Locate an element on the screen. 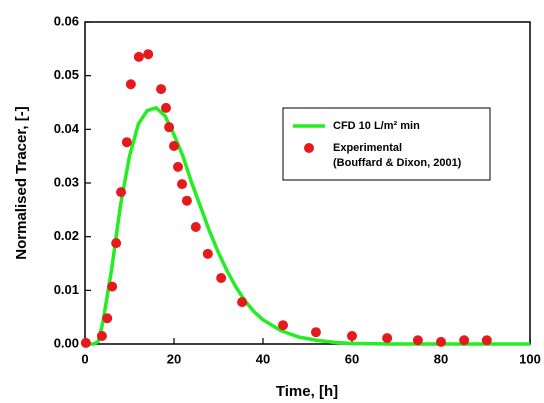 The image size is (544, 403). y-tick-label: 0.03 is located at coordinates (66, 181).